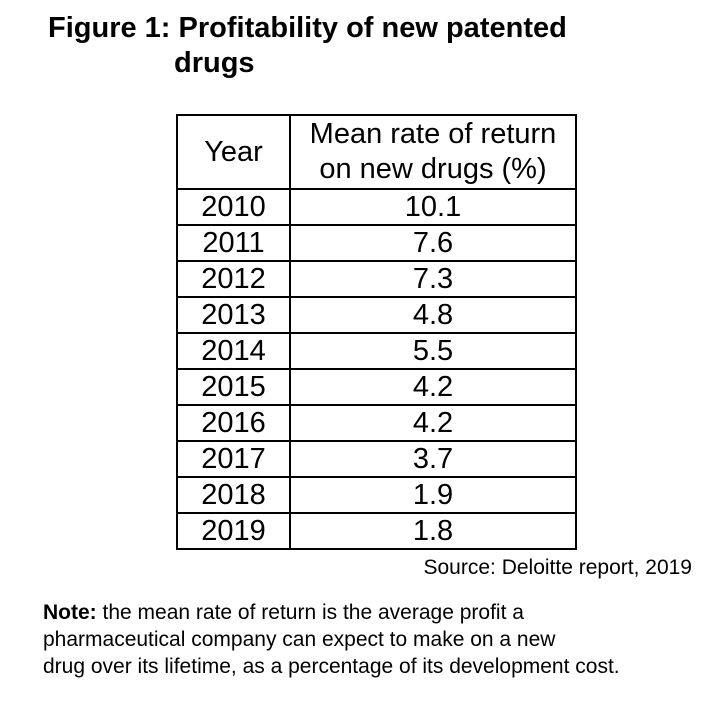  What do you see at coordinates (233, 207) in the screenshot?
I see `year-cell: 2010` at bounding box center [233, 207].